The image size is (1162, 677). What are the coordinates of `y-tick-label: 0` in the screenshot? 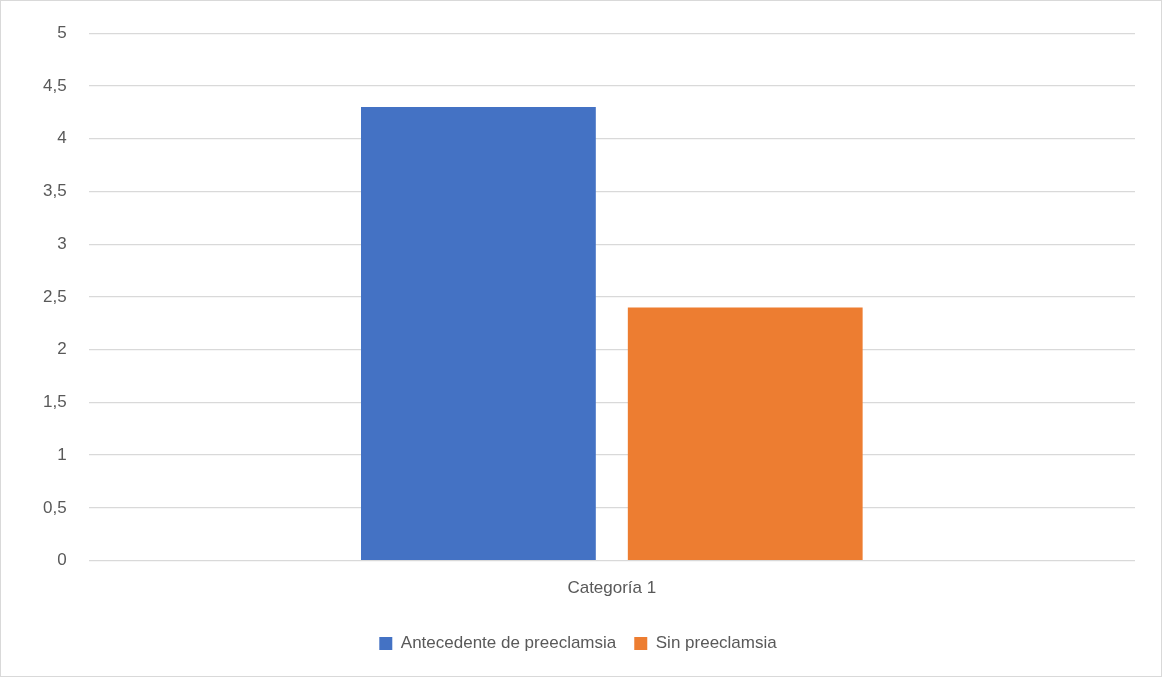 It's located at (62, 560).